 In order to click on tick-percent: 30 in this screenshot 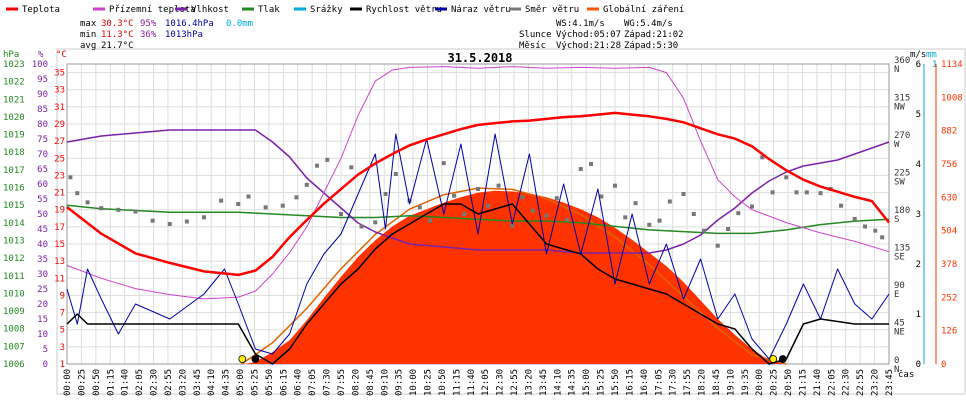, I will do `click(42, 275)`.